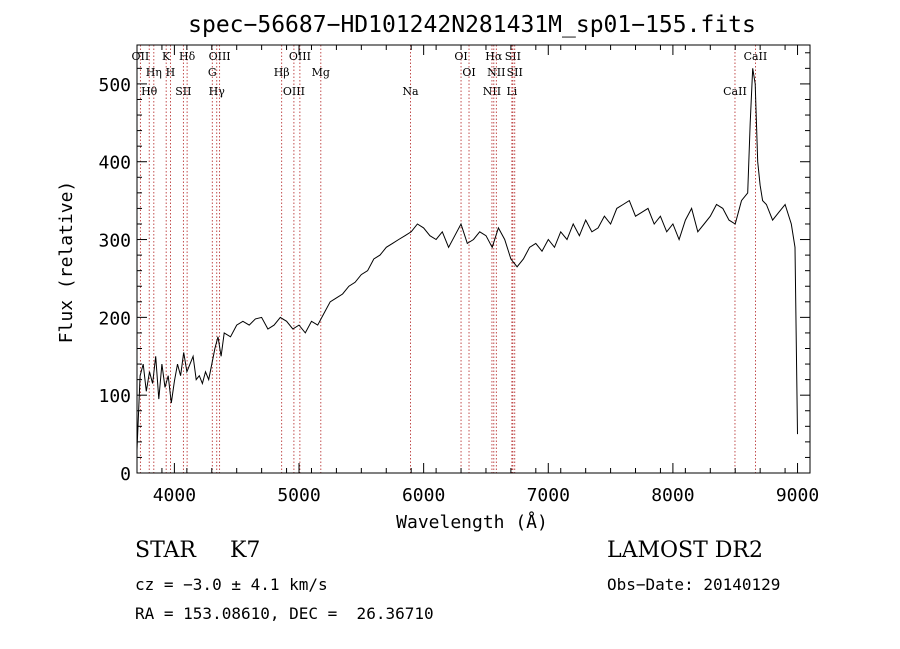  What do you see at coordinates (154, 72) in the screenshot?
I see `marker-label: Hη` at bounding box center [154, 72].